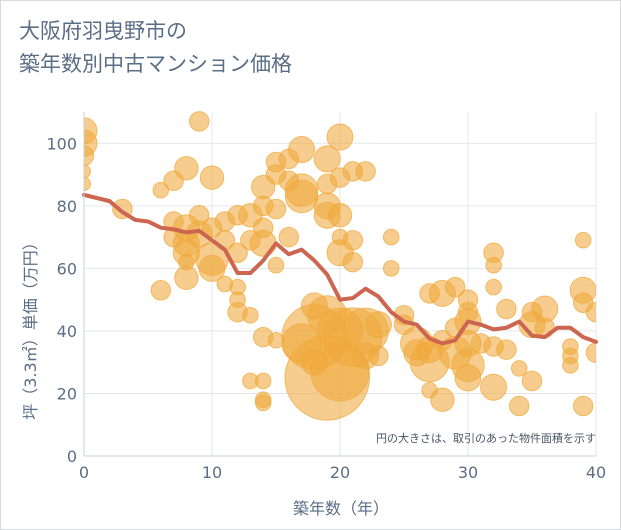 The image size is (621, 530). Describe the element at coordinates (67, 268) in the screenshot. I see `y-tick-label: 60` at that location.